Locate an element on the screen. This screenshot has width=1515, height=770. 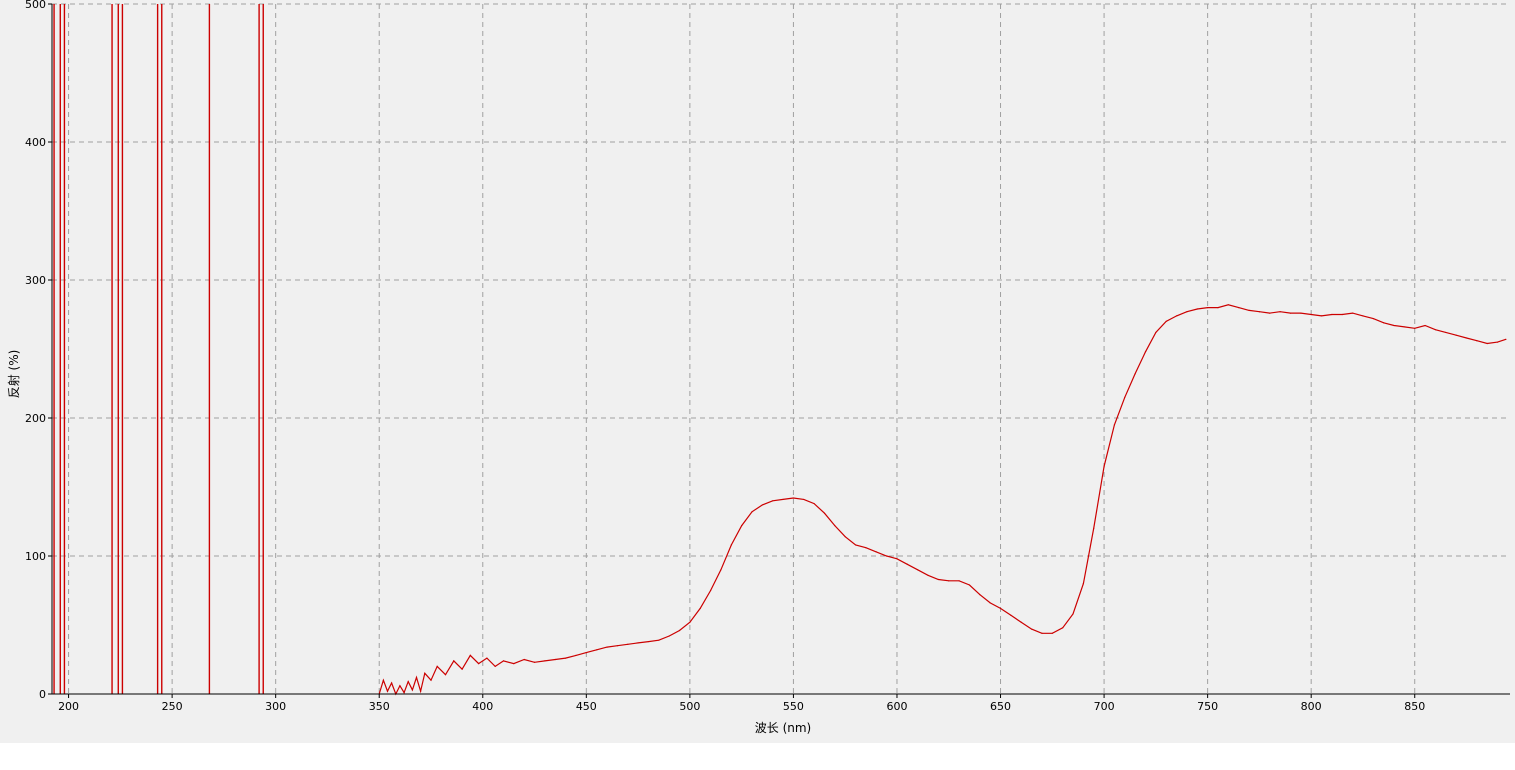
y-axis-label: 反射 (%) is located at coordinates (13, 374).